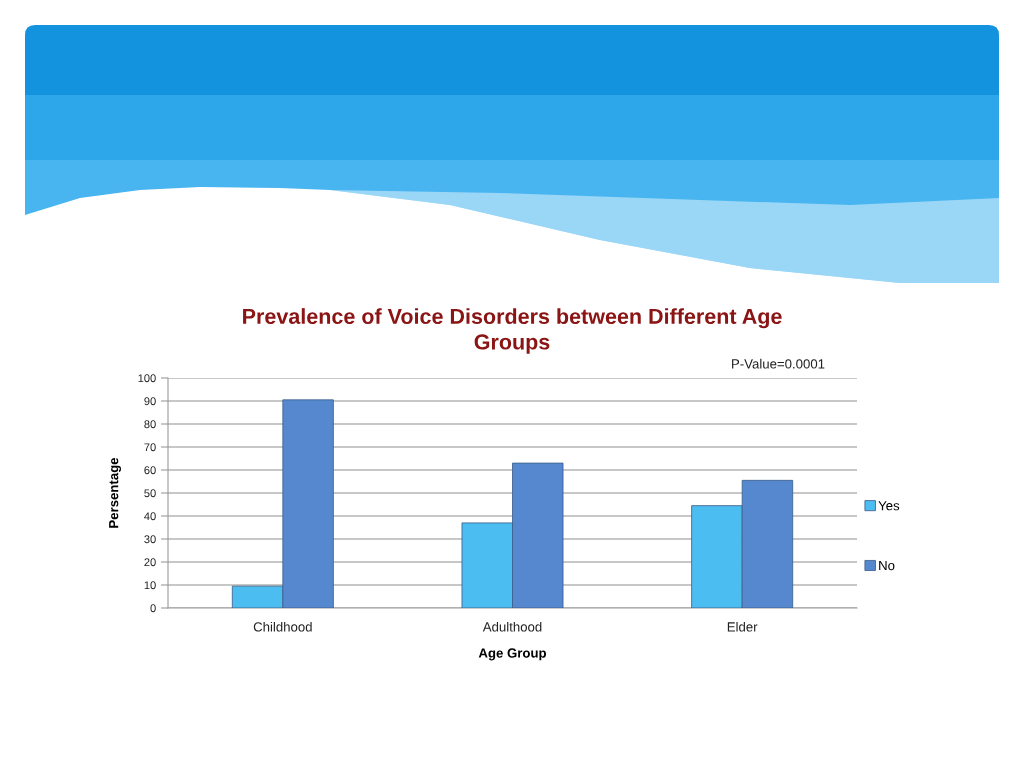 This screenshot has width=1024, height=768. I want to click on x-tick-label: Adulthood, so click(512, 626).